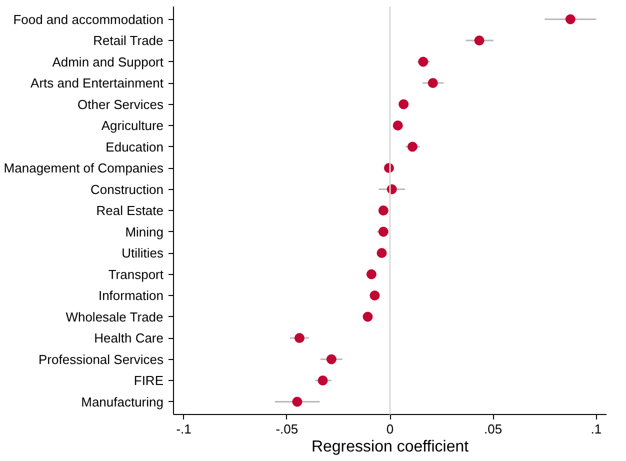  I want to click on y-tick-label: FIRE, so click(149, 380).